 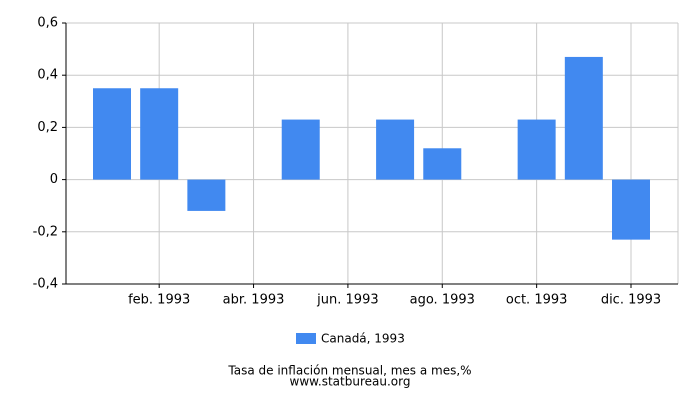 I want to click on y-tick-label: 0,4, so click(x=47, y=75).